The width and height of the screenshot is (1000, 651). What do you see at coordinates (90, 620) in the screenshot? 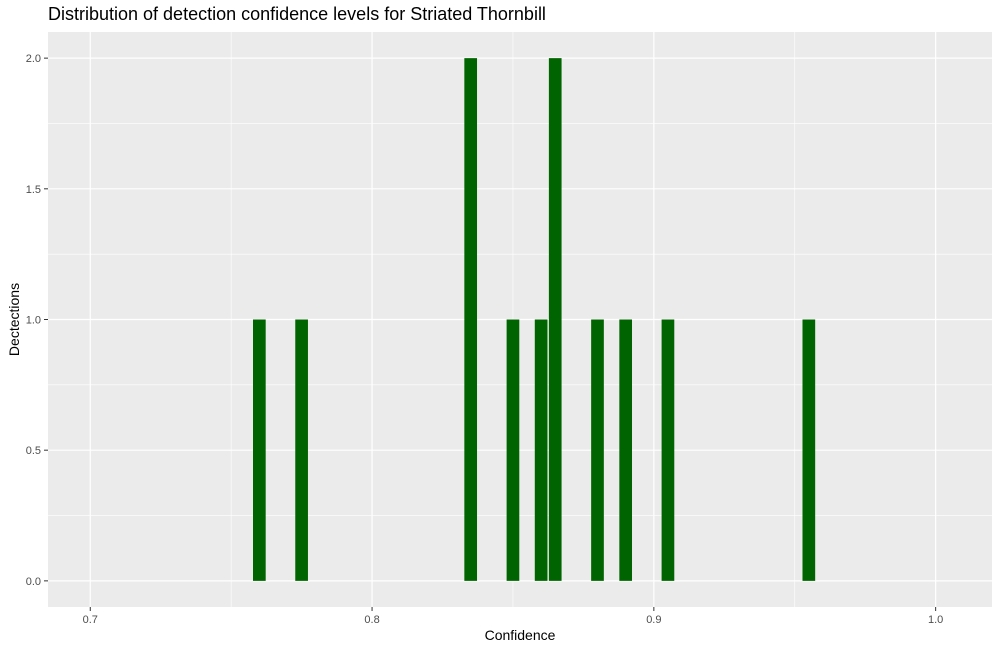
I see `x-tick-label: 0.7` at bounding box center [90, 620].